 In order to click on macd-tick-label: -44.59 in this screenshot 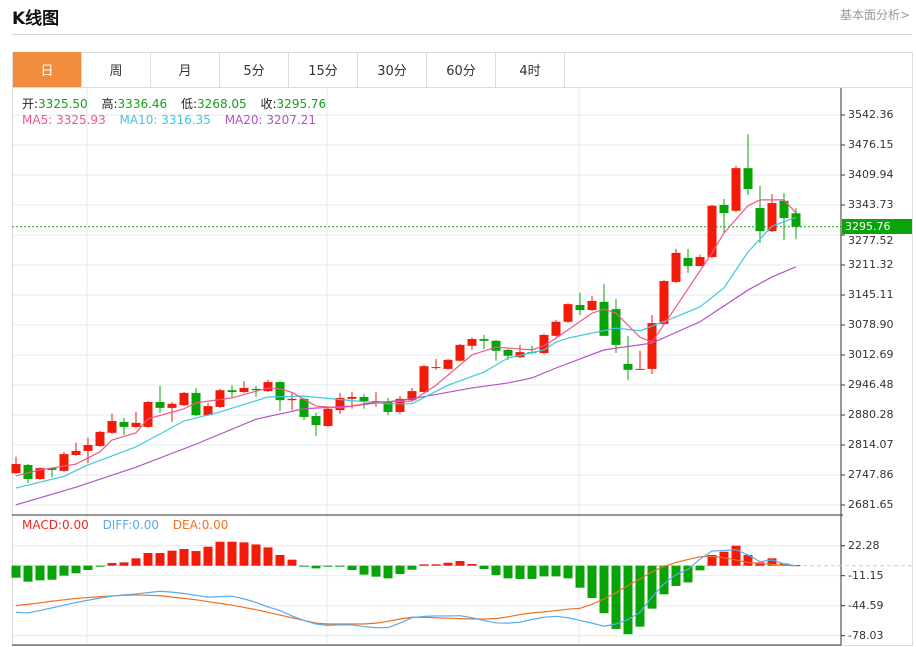, I will do `click(866, 605)`.